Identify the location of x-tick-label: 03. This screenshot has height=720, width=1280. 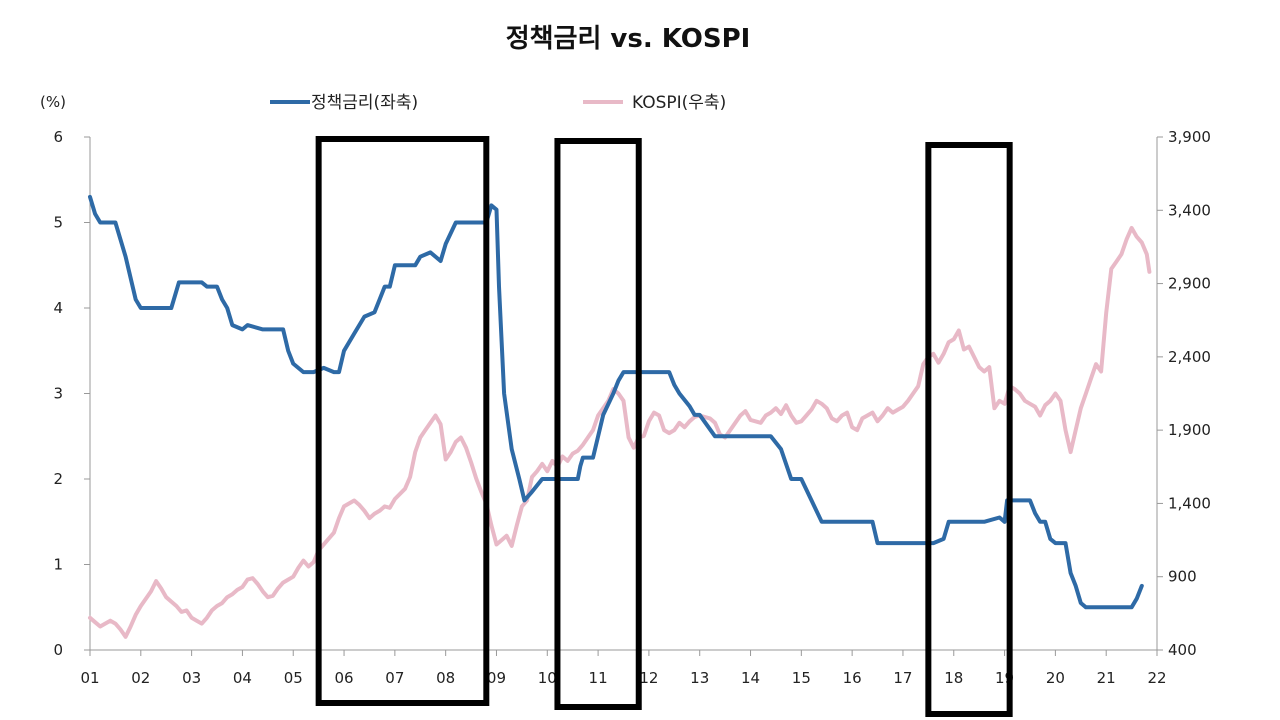
(191, 678).